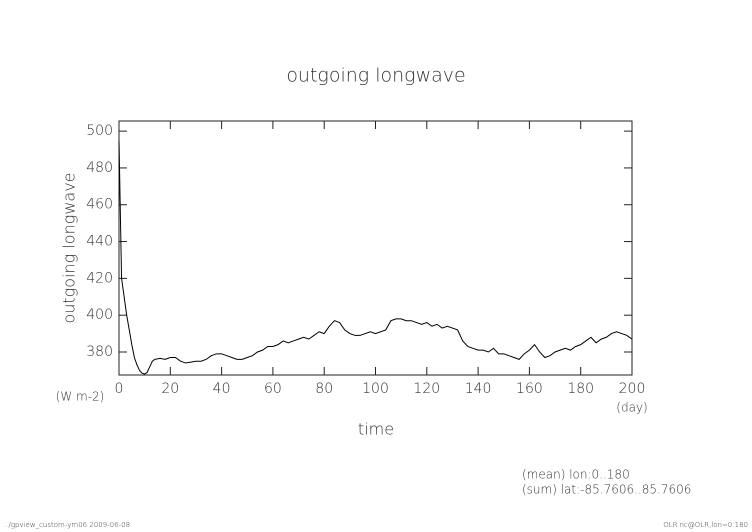 The image size is (752, 532). Describe the element at coordinates (426, 389) in the screenshot. I see `x-tick-label: 120` at that location.